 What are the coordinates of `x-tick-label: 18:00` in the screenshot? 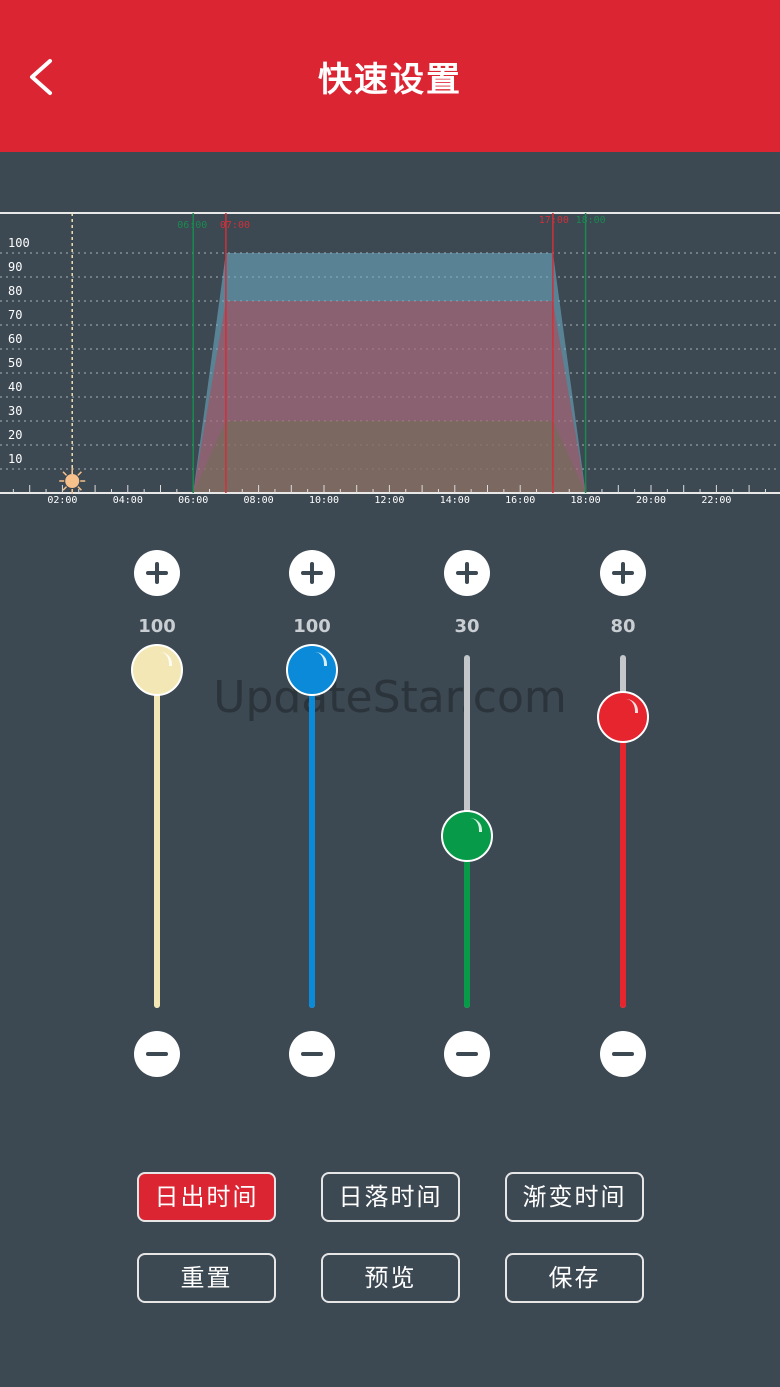 It's located at (586, 500).